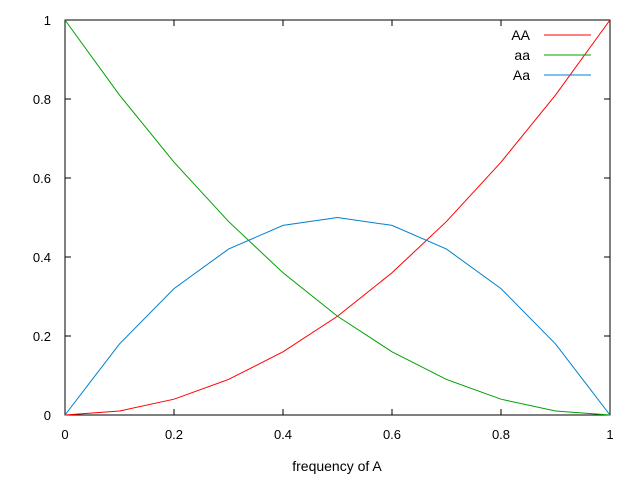 This screenshot has height=480, width=640. Describe the element at coordinates (522, 55) in the screenshot. I see `legend-label-aa: aa` at that location.